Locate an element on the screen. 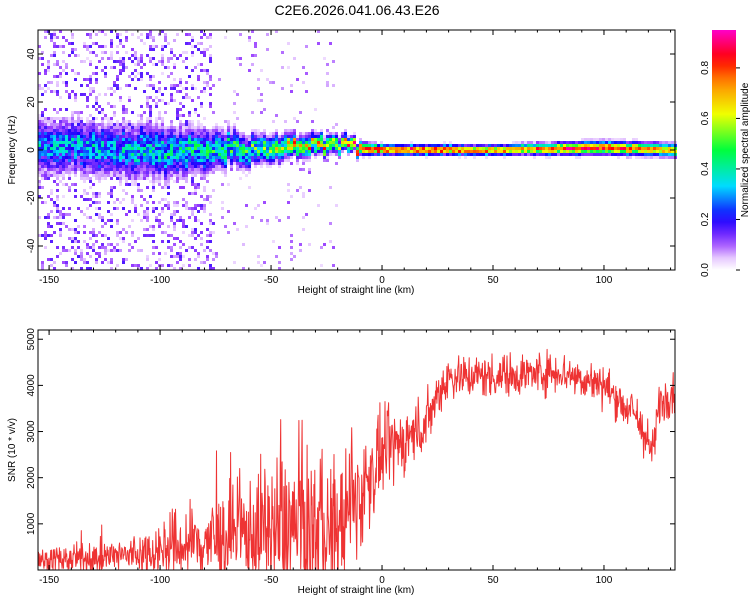 This screenshot has height=600, width=750. colorbar-tick-label: 0.0 is located at coordinates (705, 270).